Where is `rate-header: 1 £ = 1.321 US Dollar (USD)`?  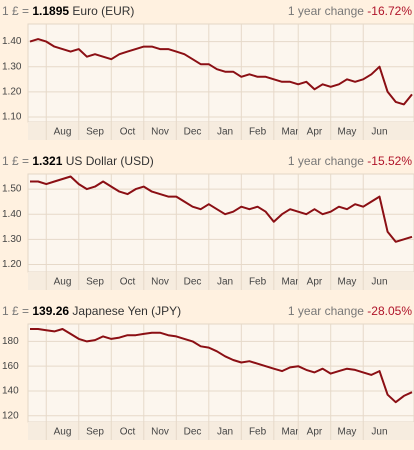 rate-header: 1 £ = 1.321 US Dollar (USD) is located at coordinates (78, 161).